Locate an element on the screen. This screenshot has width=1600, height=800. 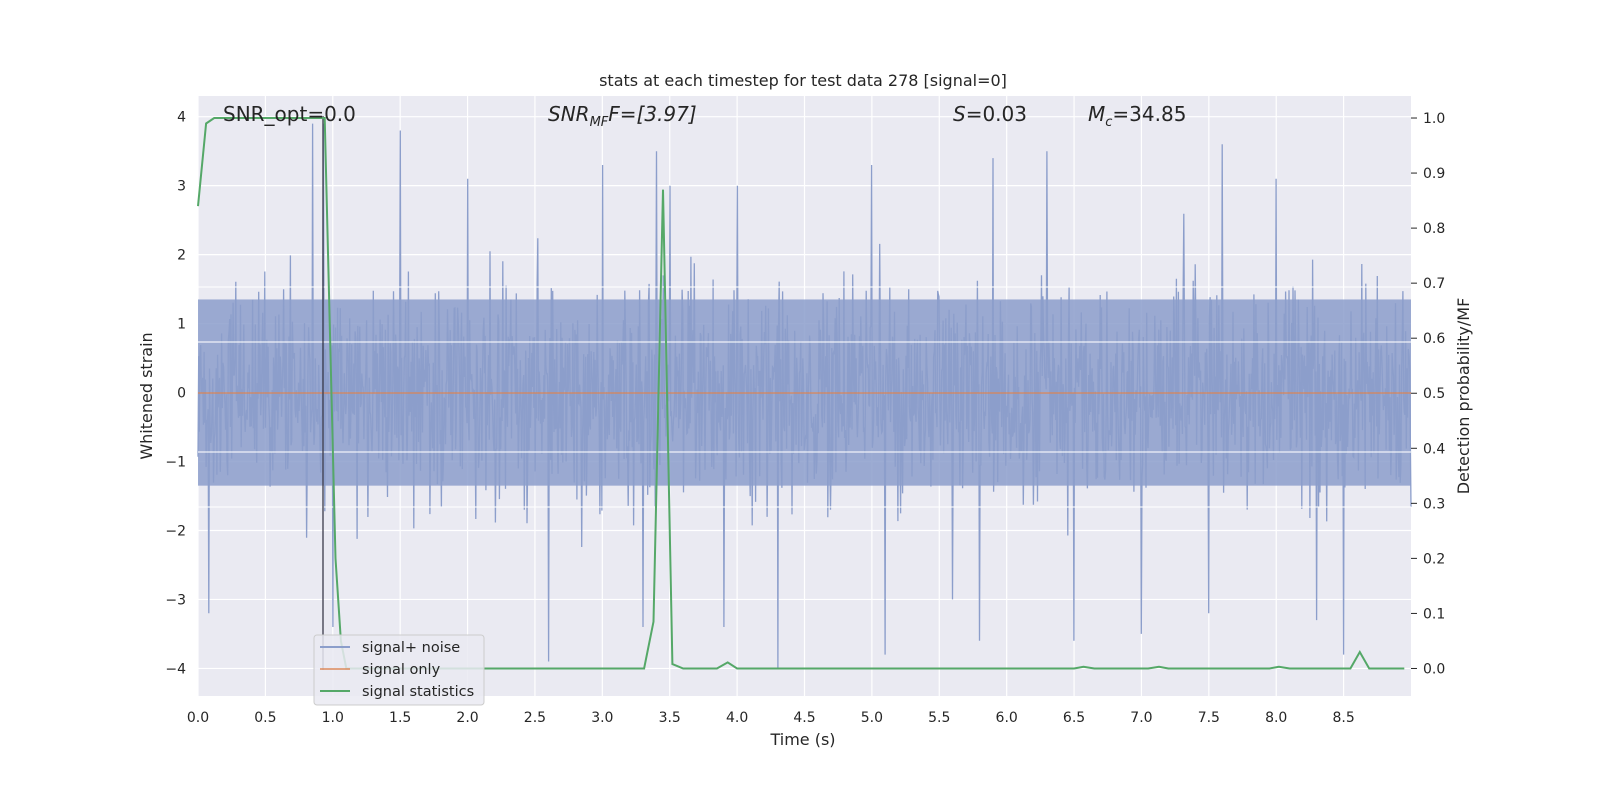
mc-annotation: Mc=34.85 is located at coordinates (1137, 116).